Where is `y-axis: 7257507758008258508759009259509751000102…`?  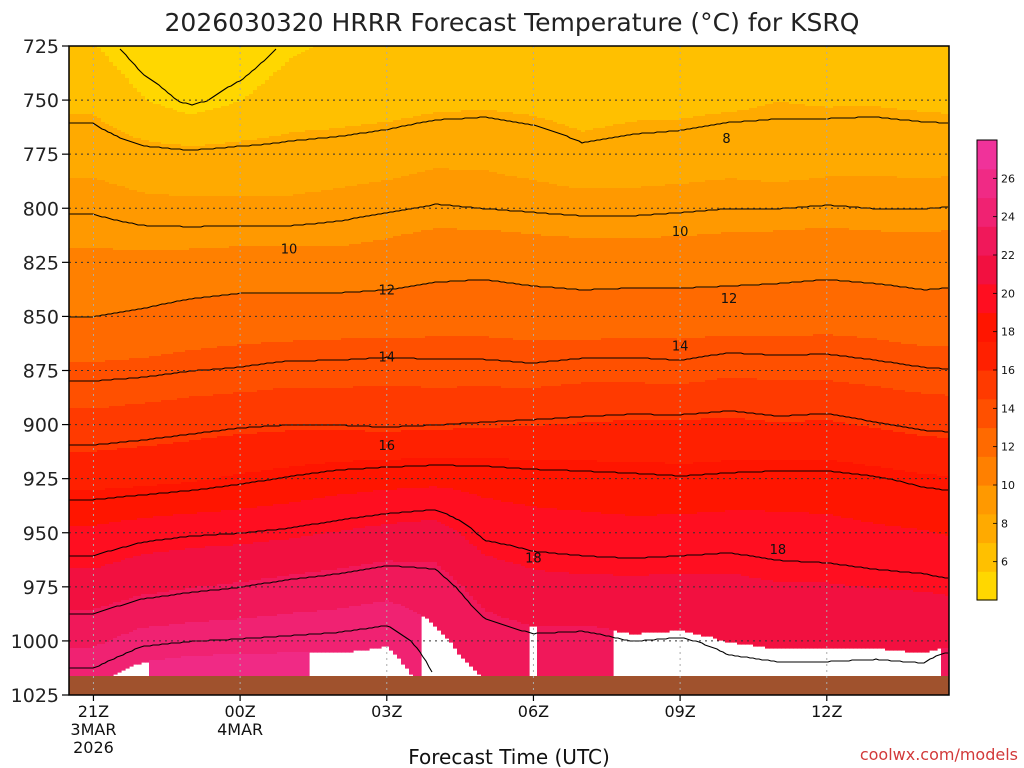
y-axis: 7257507758008258508759009259509751000102… is located at coordinates (40, 371).